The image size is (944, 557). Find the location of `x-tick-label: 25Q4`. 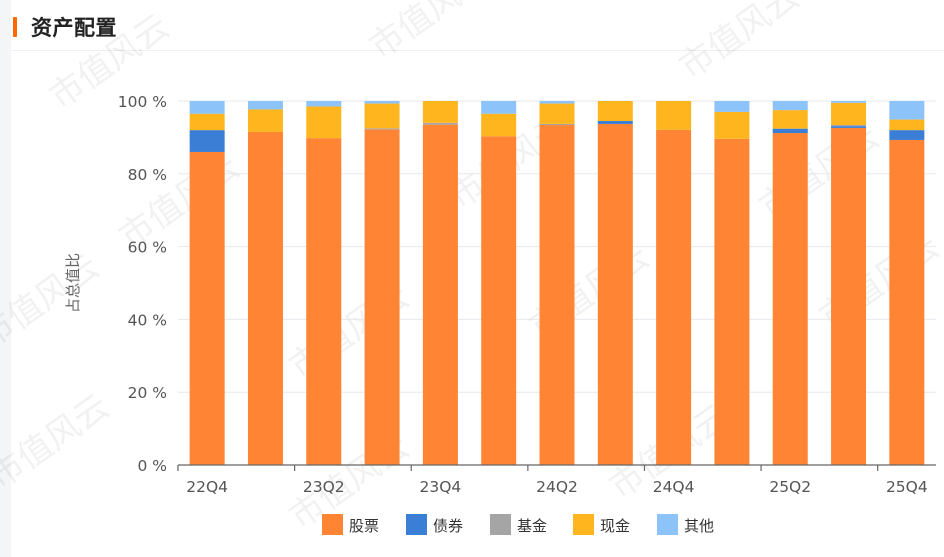

x-tick-label: 25Q4 is located at coordinates (907, 487).